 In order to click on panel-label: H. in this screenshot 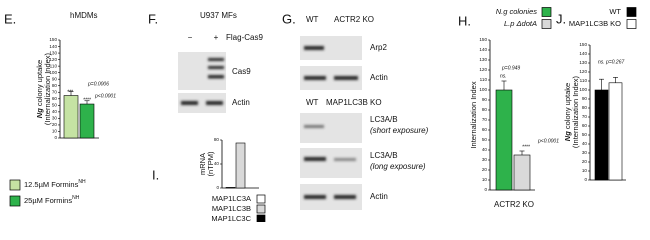, I will do `click(464, 20)`.